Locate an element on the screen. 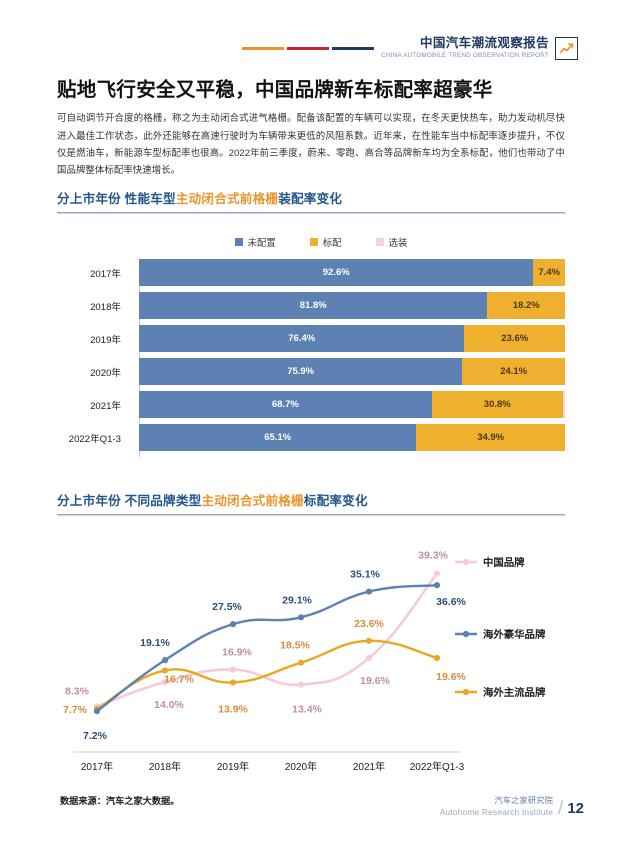 The height and width of the screenshot is (841, 620). x-axis-tick-label: 2022年Q1-3 is located at coordinates (437, 766).